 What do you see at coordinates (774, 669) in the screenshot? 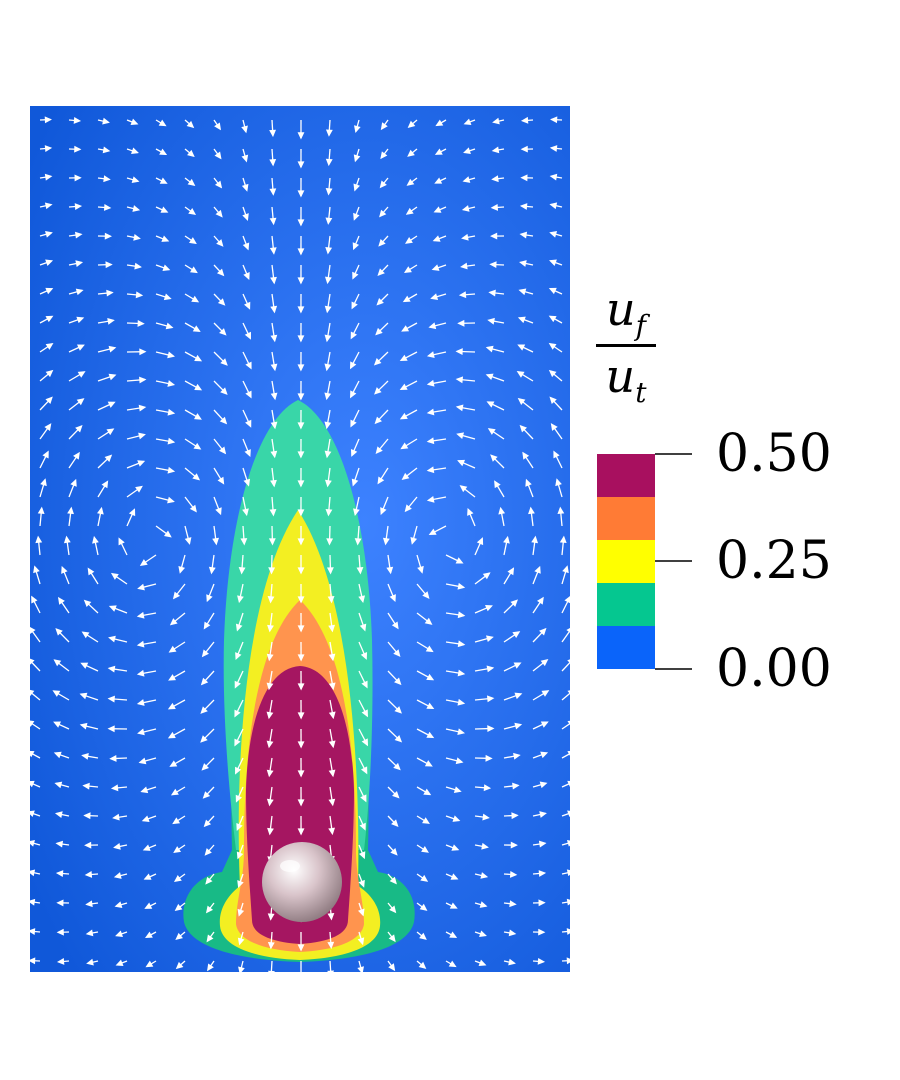
I see `colorbar-label-000: 0.00` at bounding box center [774, 669].